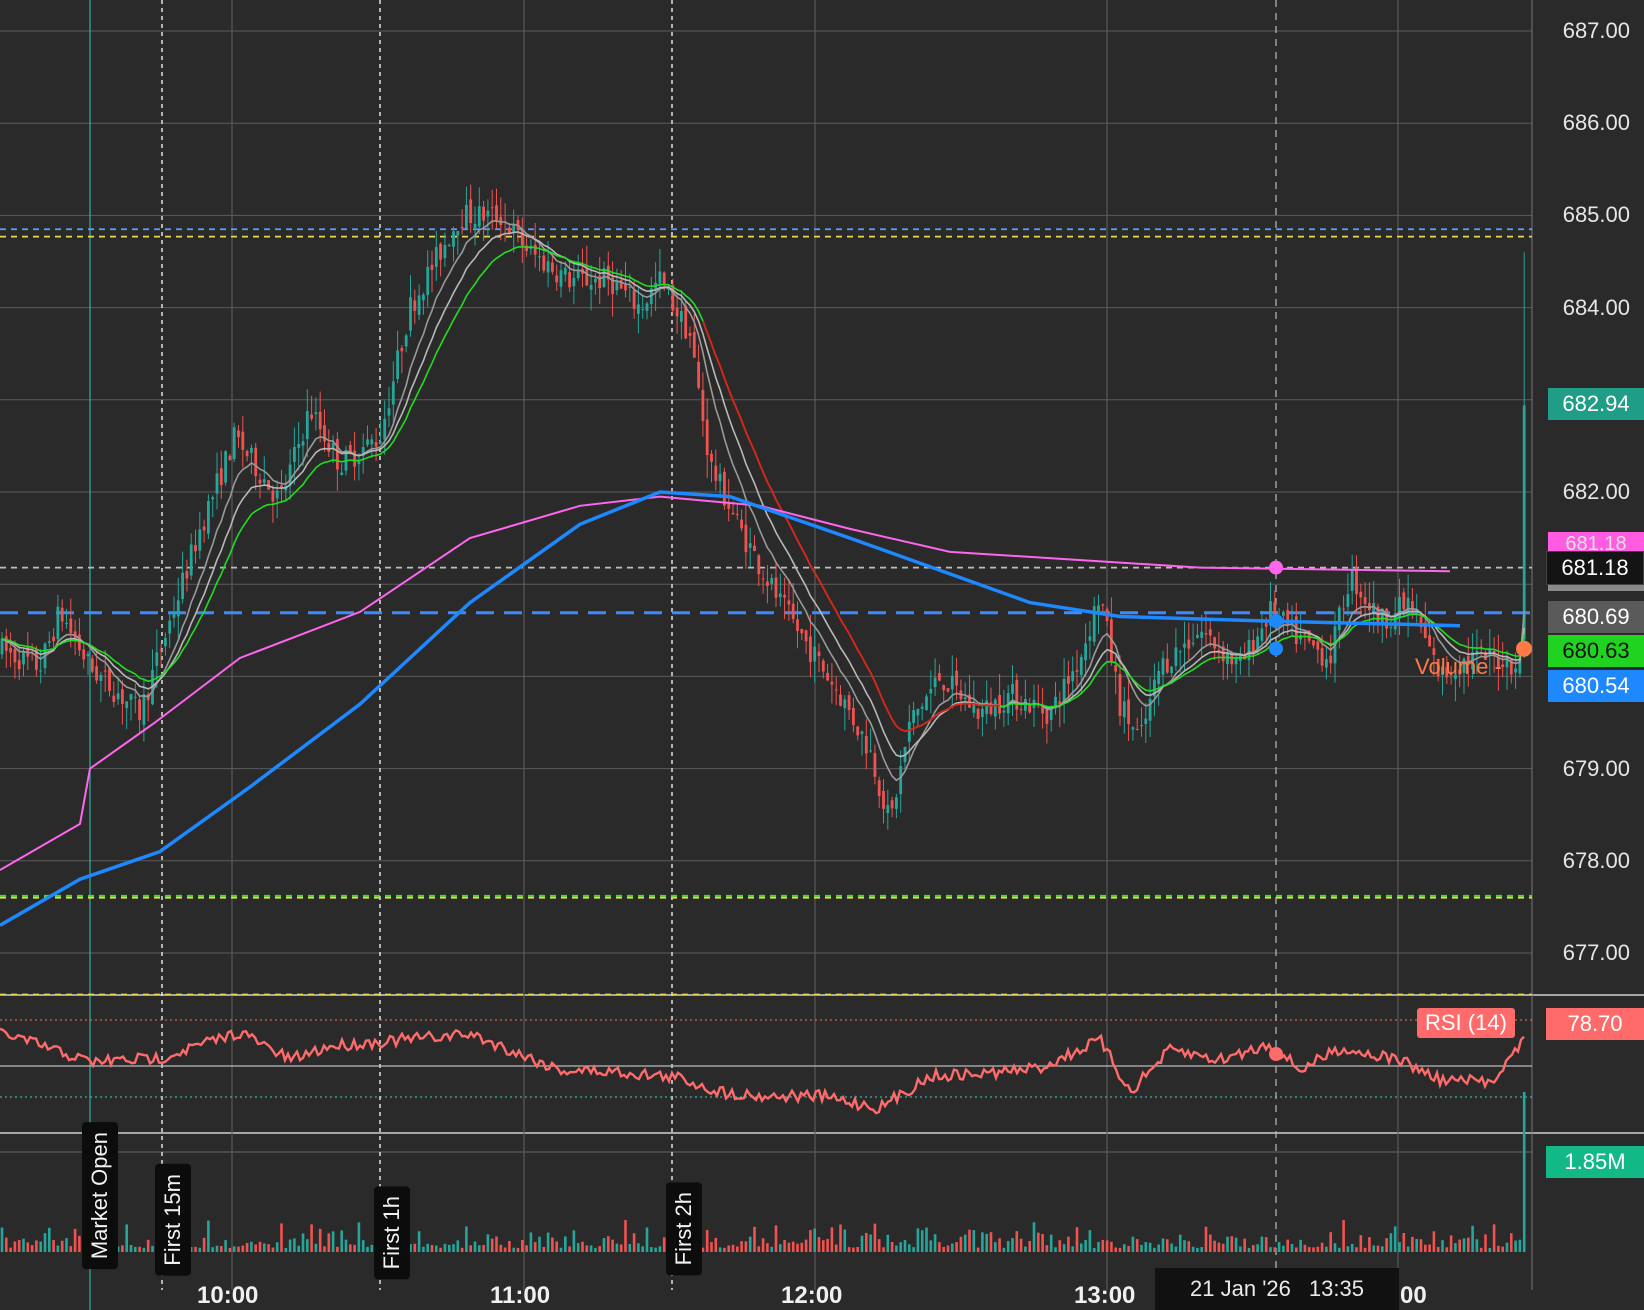 The image size is (1644, 1310). What do you see at coordinates (1596, 686) in the screenshot?
I see `ema-blue-price-tag: 680.54` at bounding box center [1596, 686].